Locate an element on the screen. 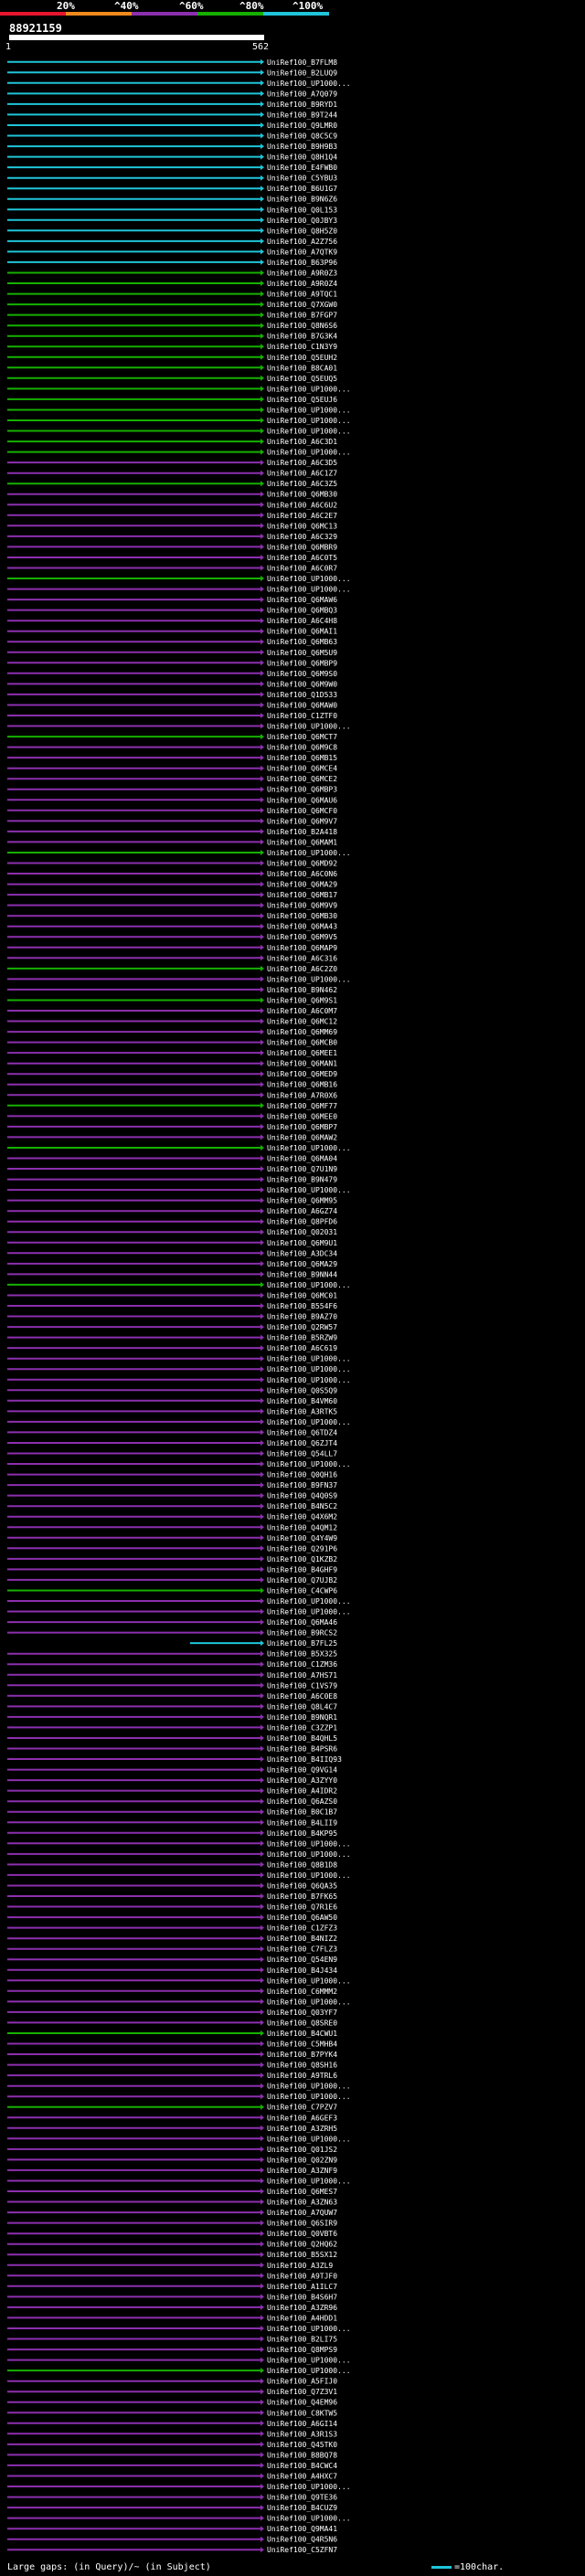  hit-label: UniRef100_Q8H5Z0 is located at coordinates (302, 231).